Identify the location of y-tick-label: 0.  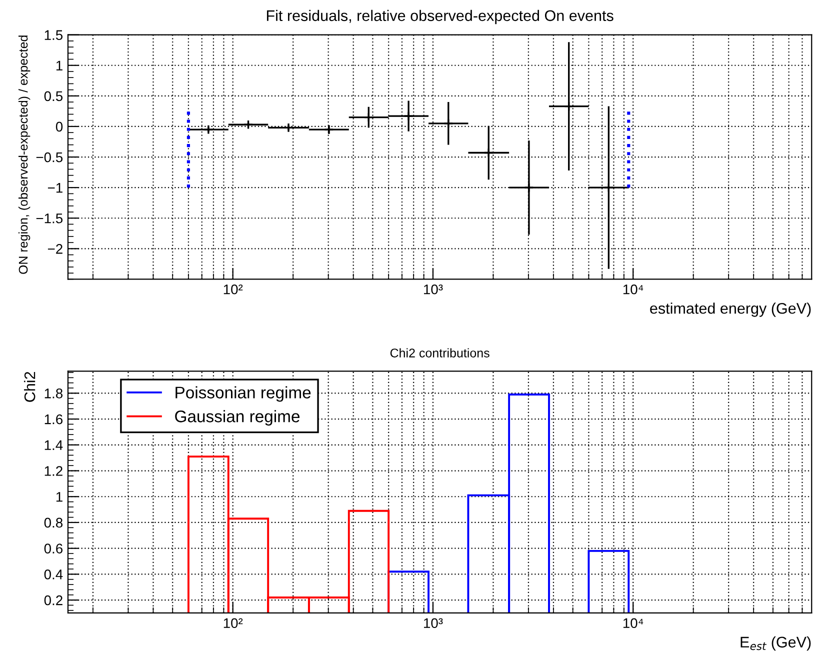
(59, 127).